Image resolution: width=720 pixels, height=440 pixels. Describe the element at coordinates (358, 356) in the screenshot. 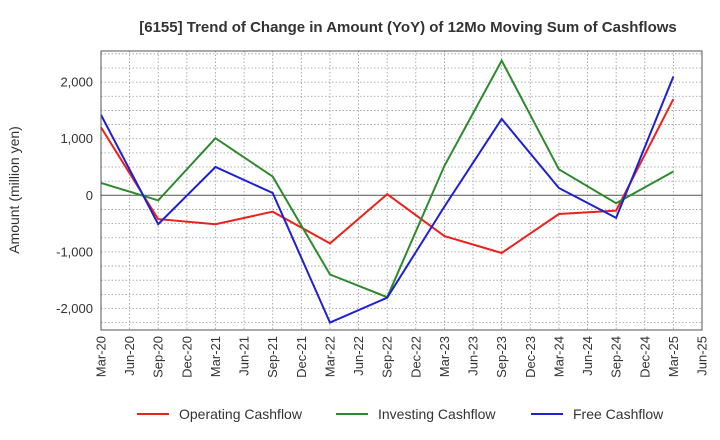

I see `x-tick-label: Jun-22` at that location.